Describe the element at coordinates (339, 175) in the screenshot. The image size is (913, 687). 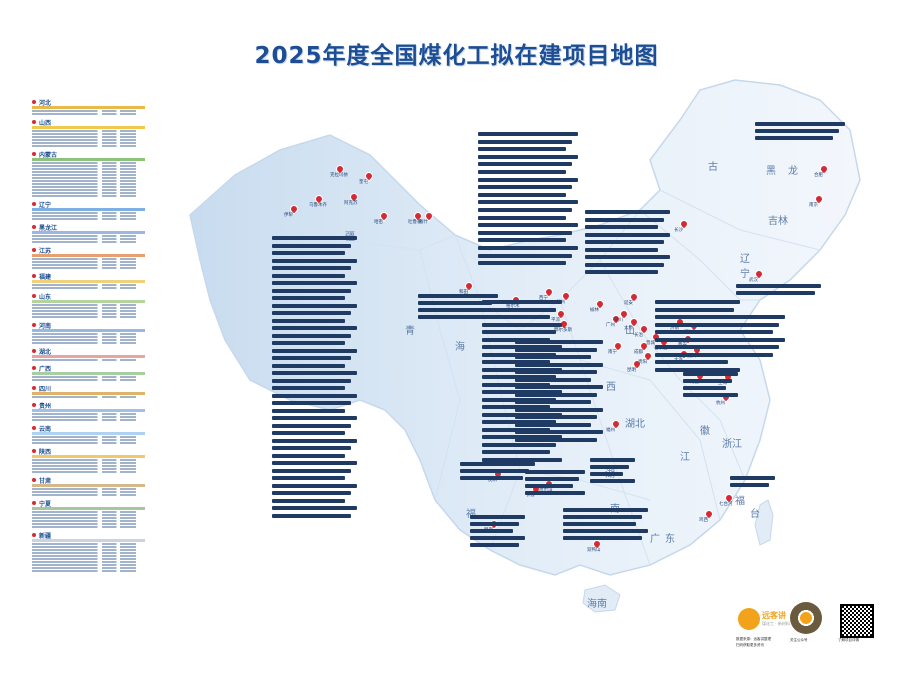
I see `city-label: 克拉玛依` at that location.